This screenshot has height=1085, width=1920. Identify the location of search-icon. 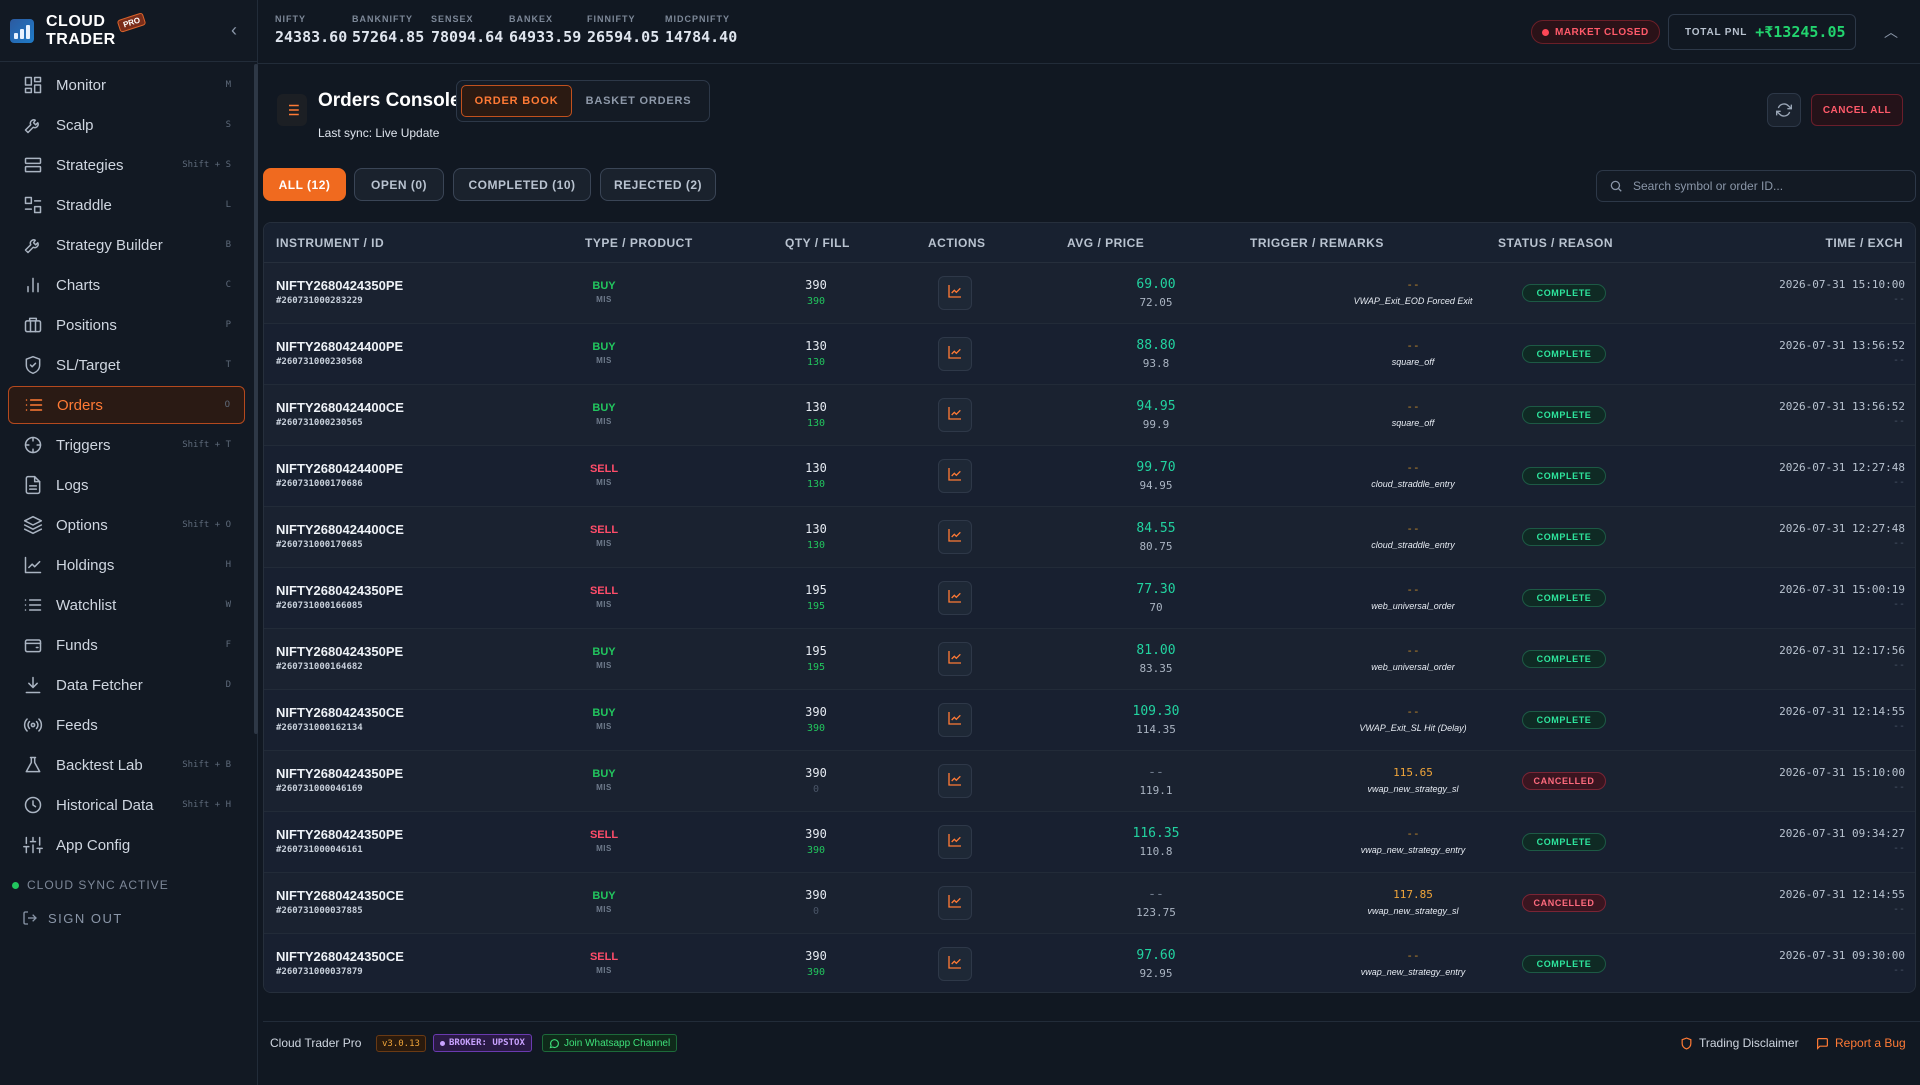
(1616, 186).